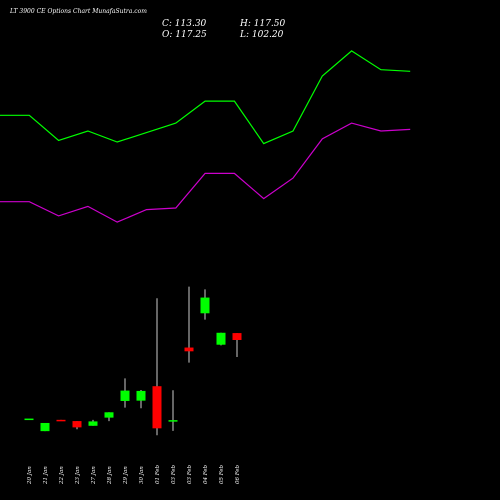 The width and height of the screenshot is (500, 500). Describe the element at coordinates (184, 24) in the screenshot. I see `ohlc-close: C: 113.30` at that location.